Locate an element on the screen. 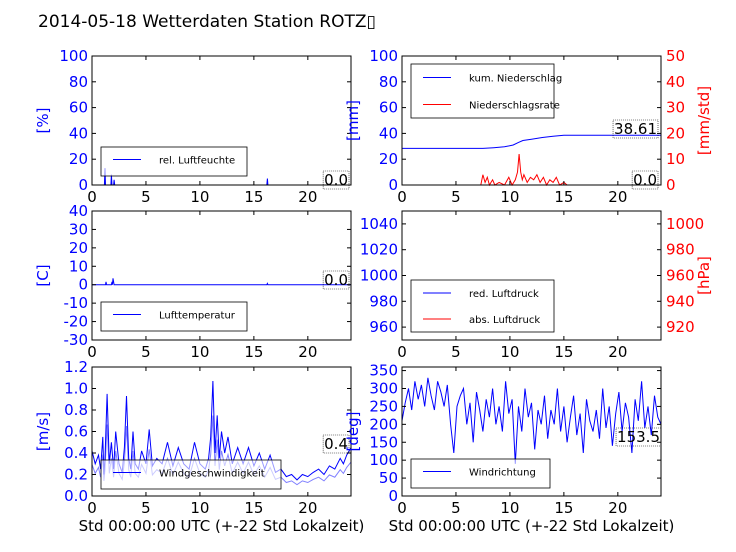 Image resolution: width=736 pixels, height=552 pixels. y-tick-label: 1040 is located at coordinates (379, 224).